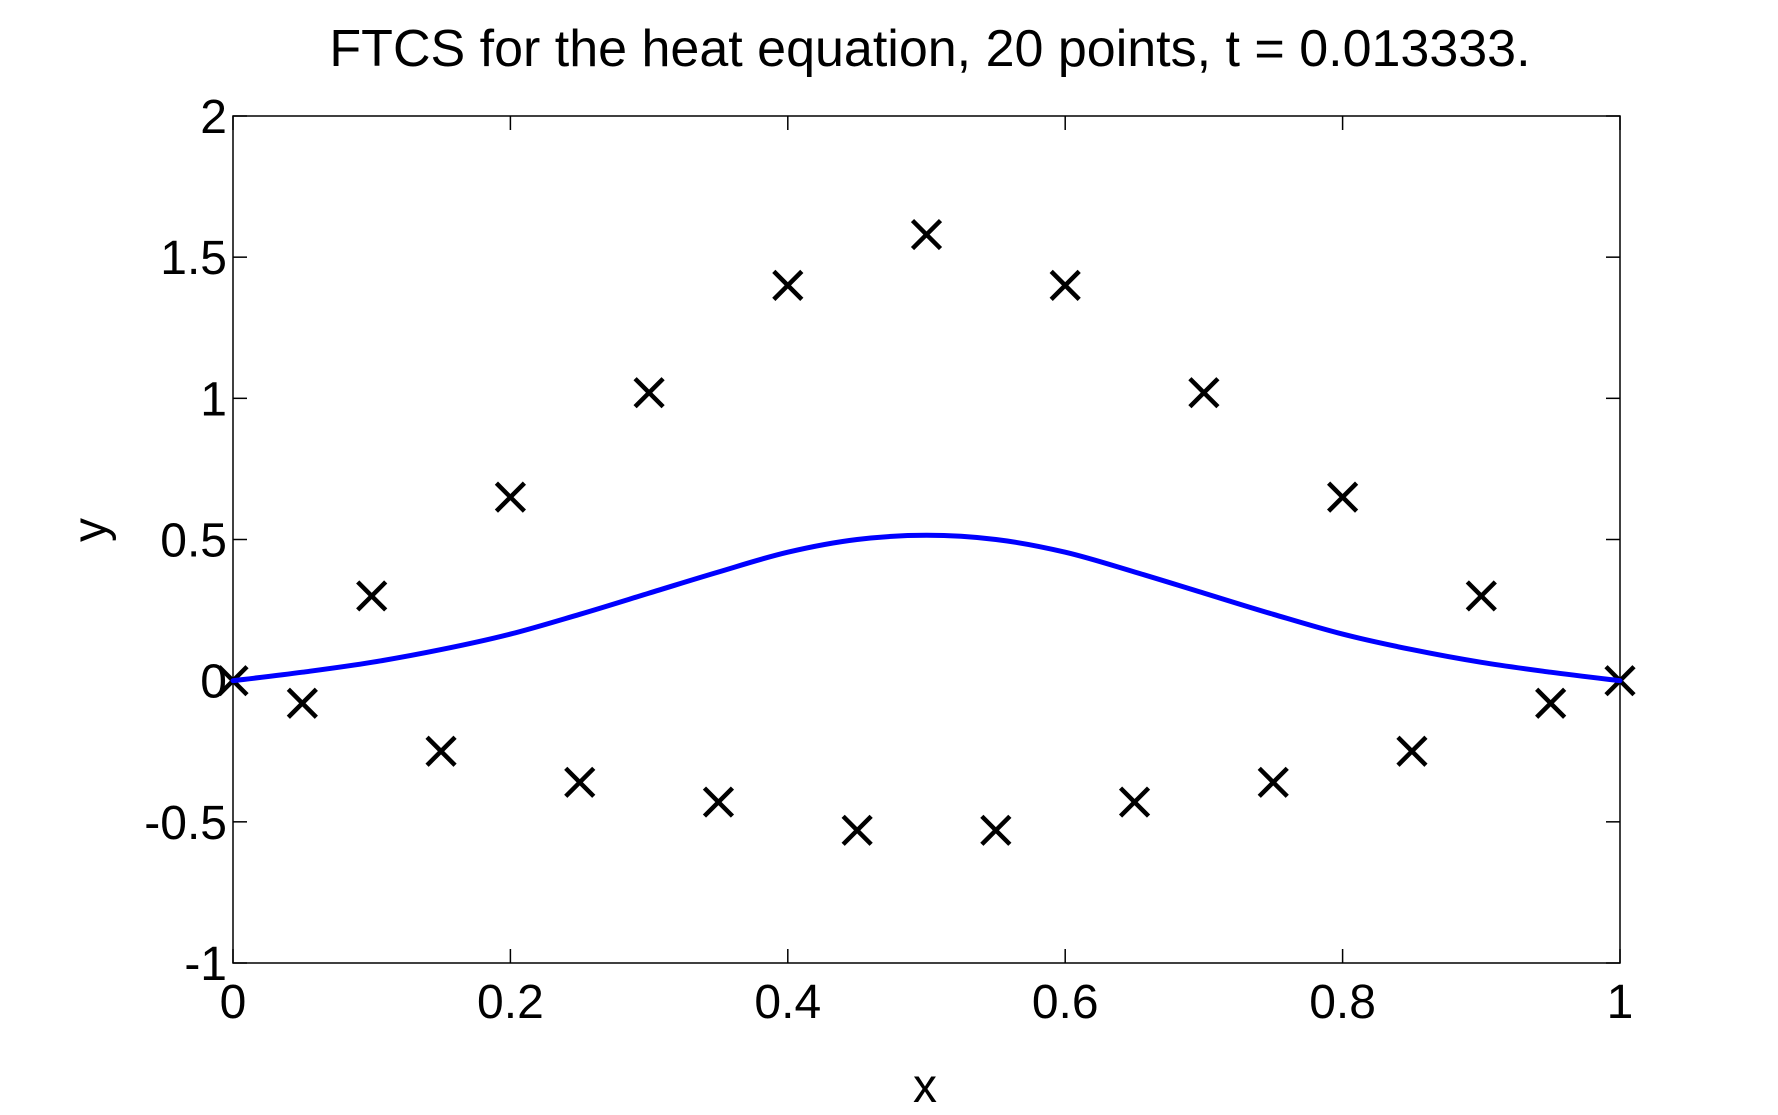 The image size is (1778, 1115). What do you see at coordinates (185, 823) in the screenshot?
I see `y-tick-label: -0.5` at bounding box center [185, 823].